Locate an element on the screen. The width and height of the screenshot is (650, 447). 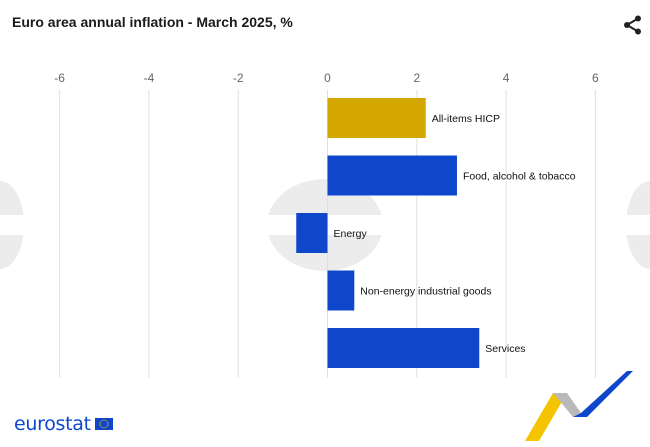
x-tick-label: 4 is located at coordinates (506, 78).